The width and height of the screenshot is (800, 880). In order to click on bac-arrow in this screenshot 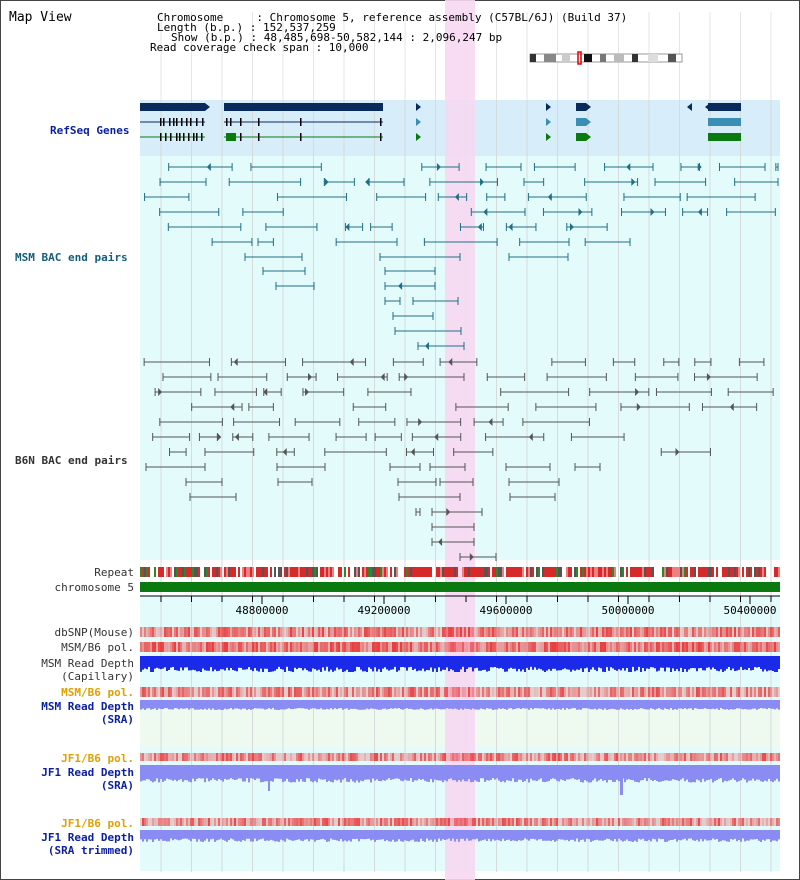, I will do `click(284, 452)`.